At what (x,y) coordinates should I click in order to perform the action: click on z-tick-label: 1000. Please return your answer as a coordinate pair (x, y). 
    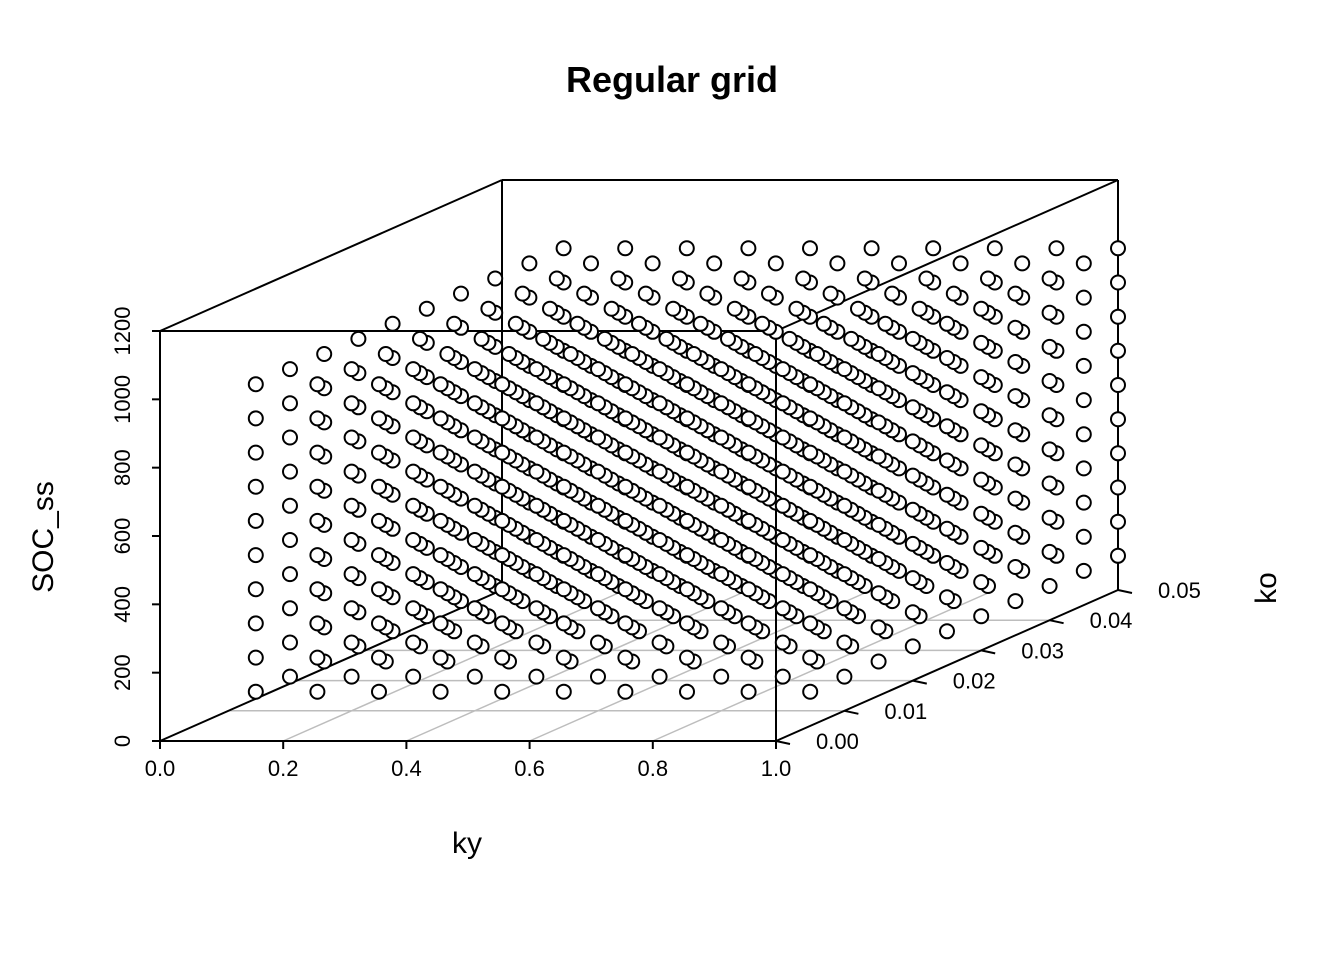
    Looking at the image, I should click on (122, 399).